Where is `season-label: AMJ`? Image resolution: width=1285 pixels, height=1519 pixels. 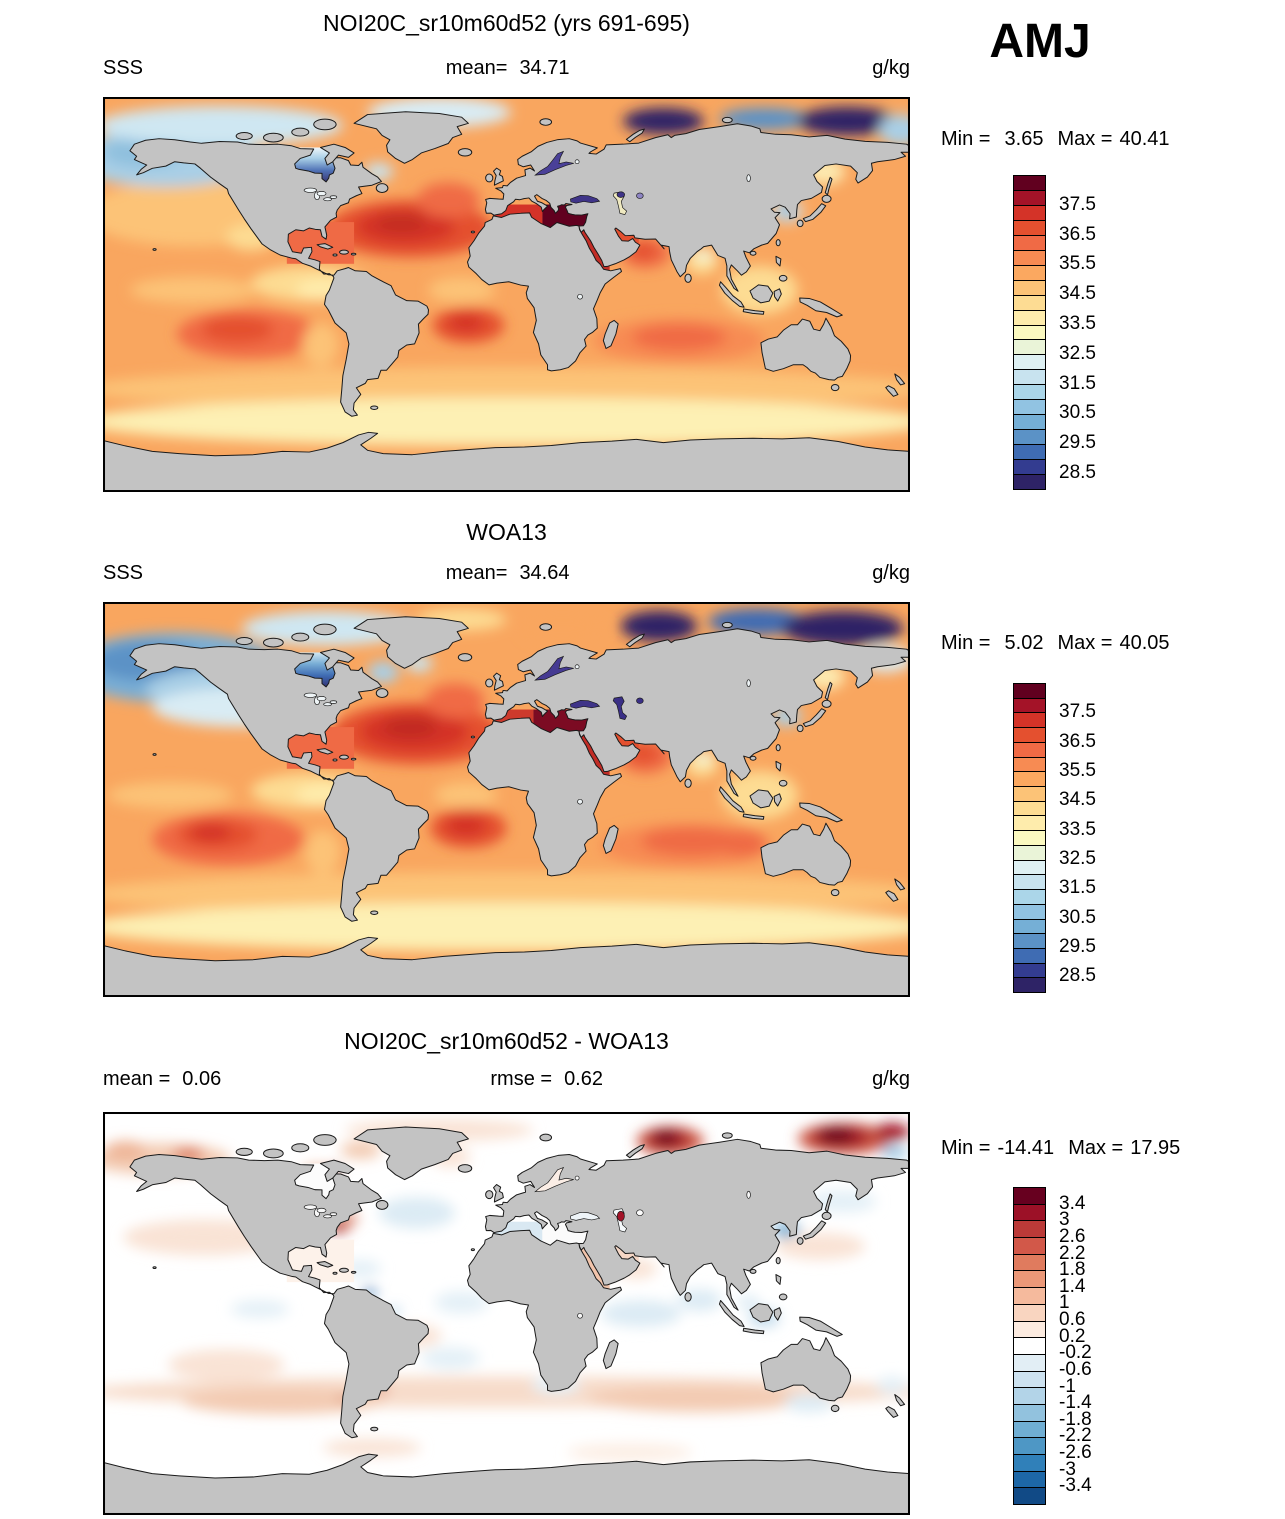
season-label: AMJ is located at coordinates (1040, 41).